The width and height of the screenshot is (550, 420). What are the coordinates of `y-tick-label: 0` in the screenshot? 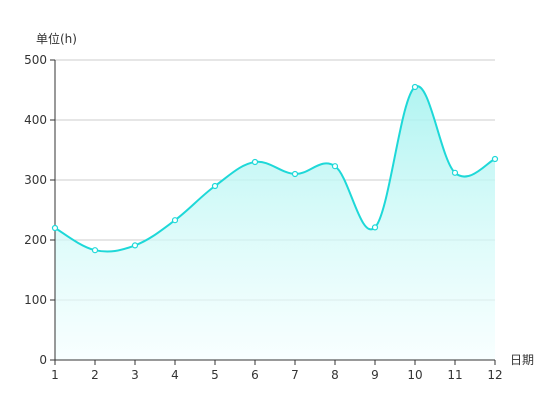 It's located at (43, 360).